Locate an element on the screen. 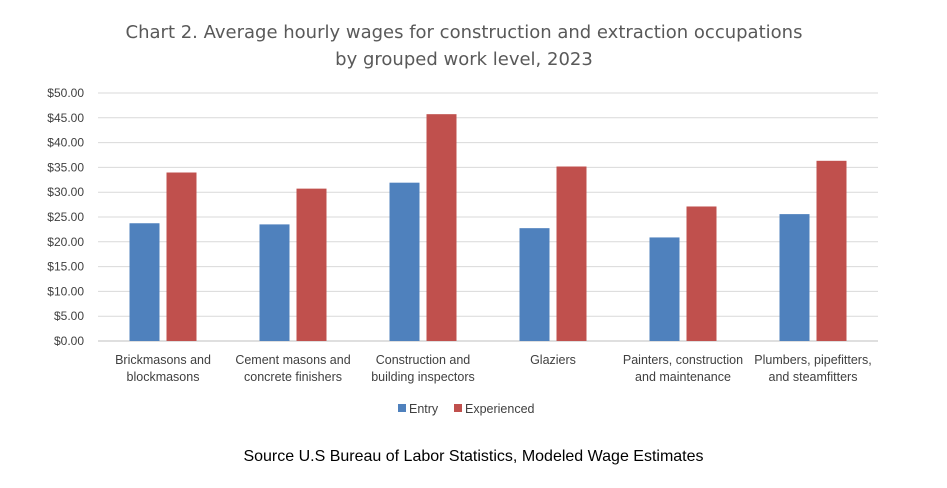  legend-swatch-entry is located at coordinates (402, 408).